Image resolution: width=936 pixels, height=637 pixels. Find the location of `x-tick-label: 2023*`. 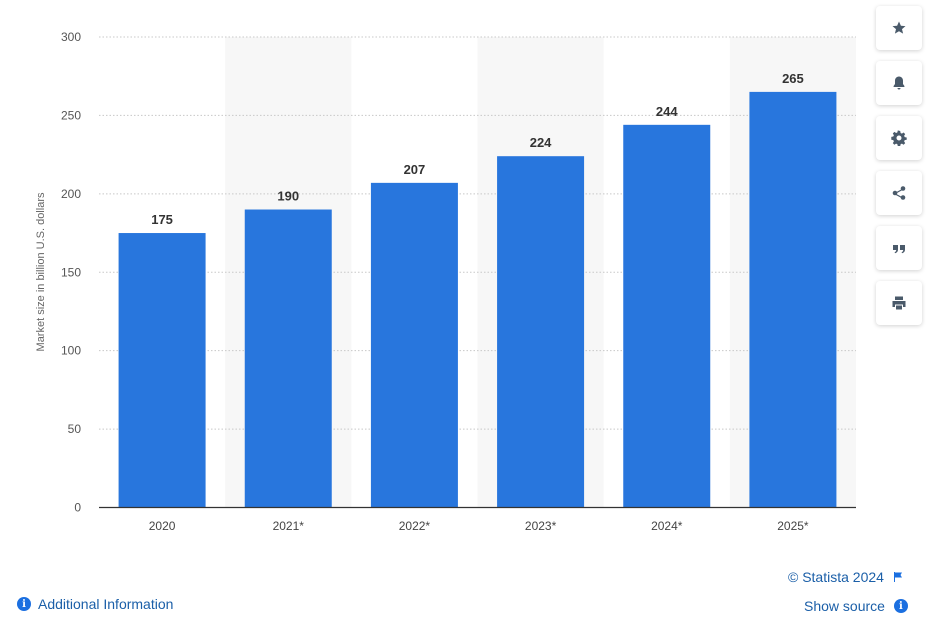

x-tick-label: 2023* is located at coordinates (541, 526).